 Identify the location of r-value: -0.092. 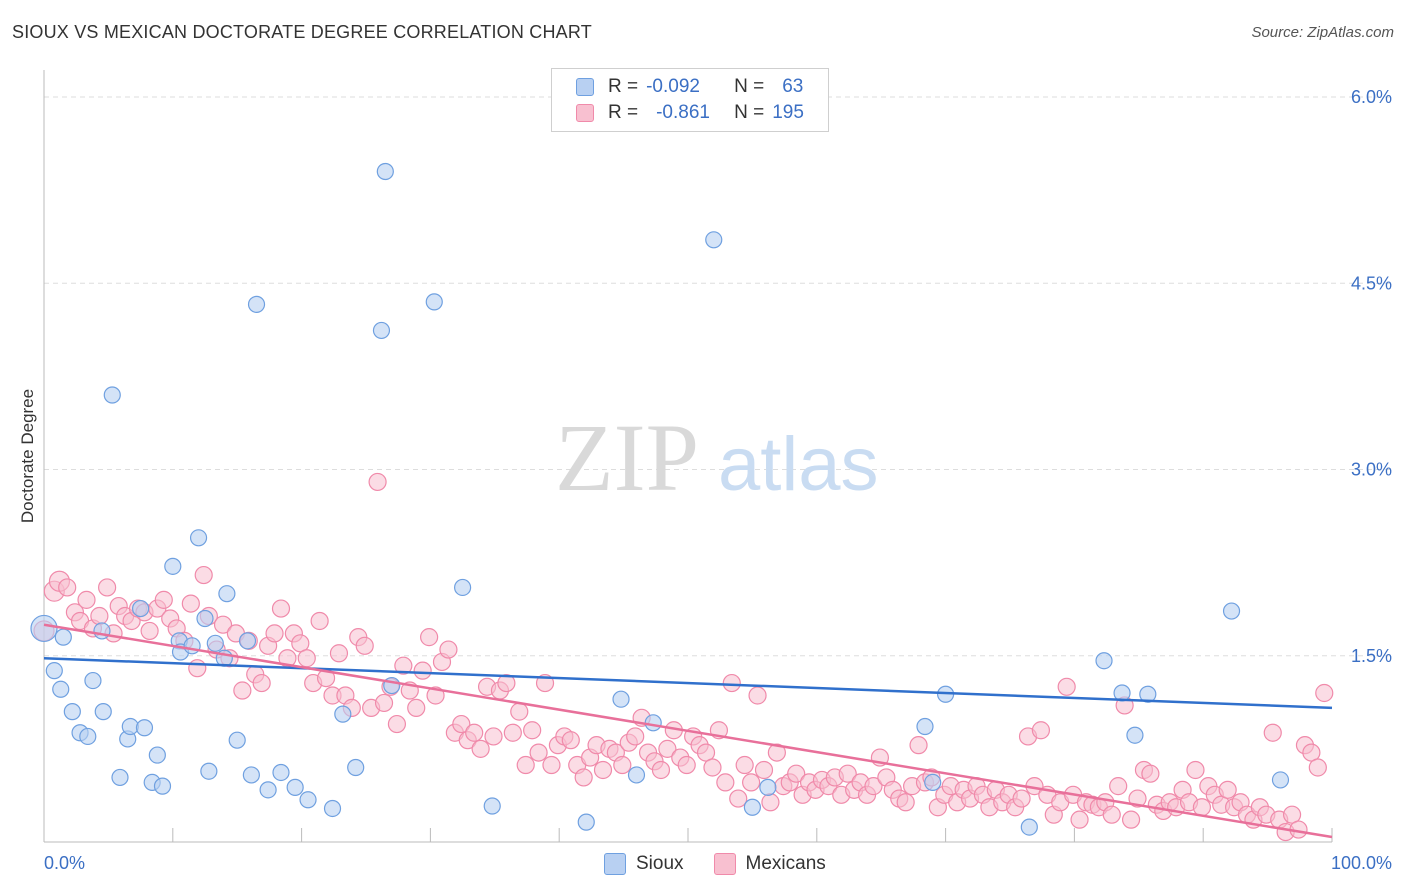
(673, 86).